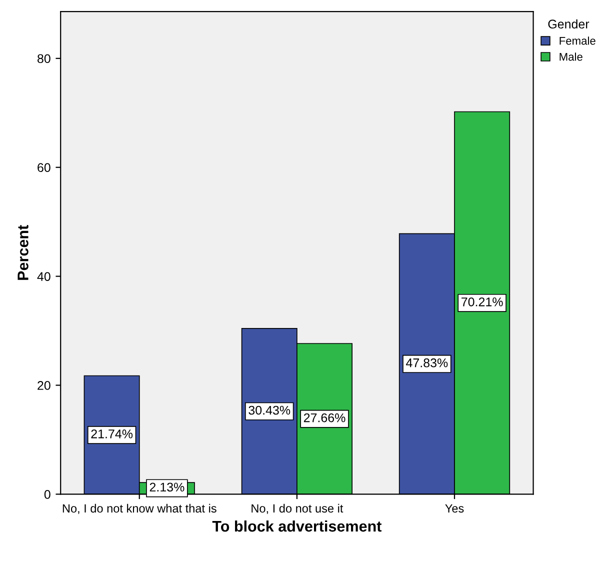 Image resolution: width=606 pixels, height=578 pixels. I want to click on data-label: 27.66%, so click(325, 417).